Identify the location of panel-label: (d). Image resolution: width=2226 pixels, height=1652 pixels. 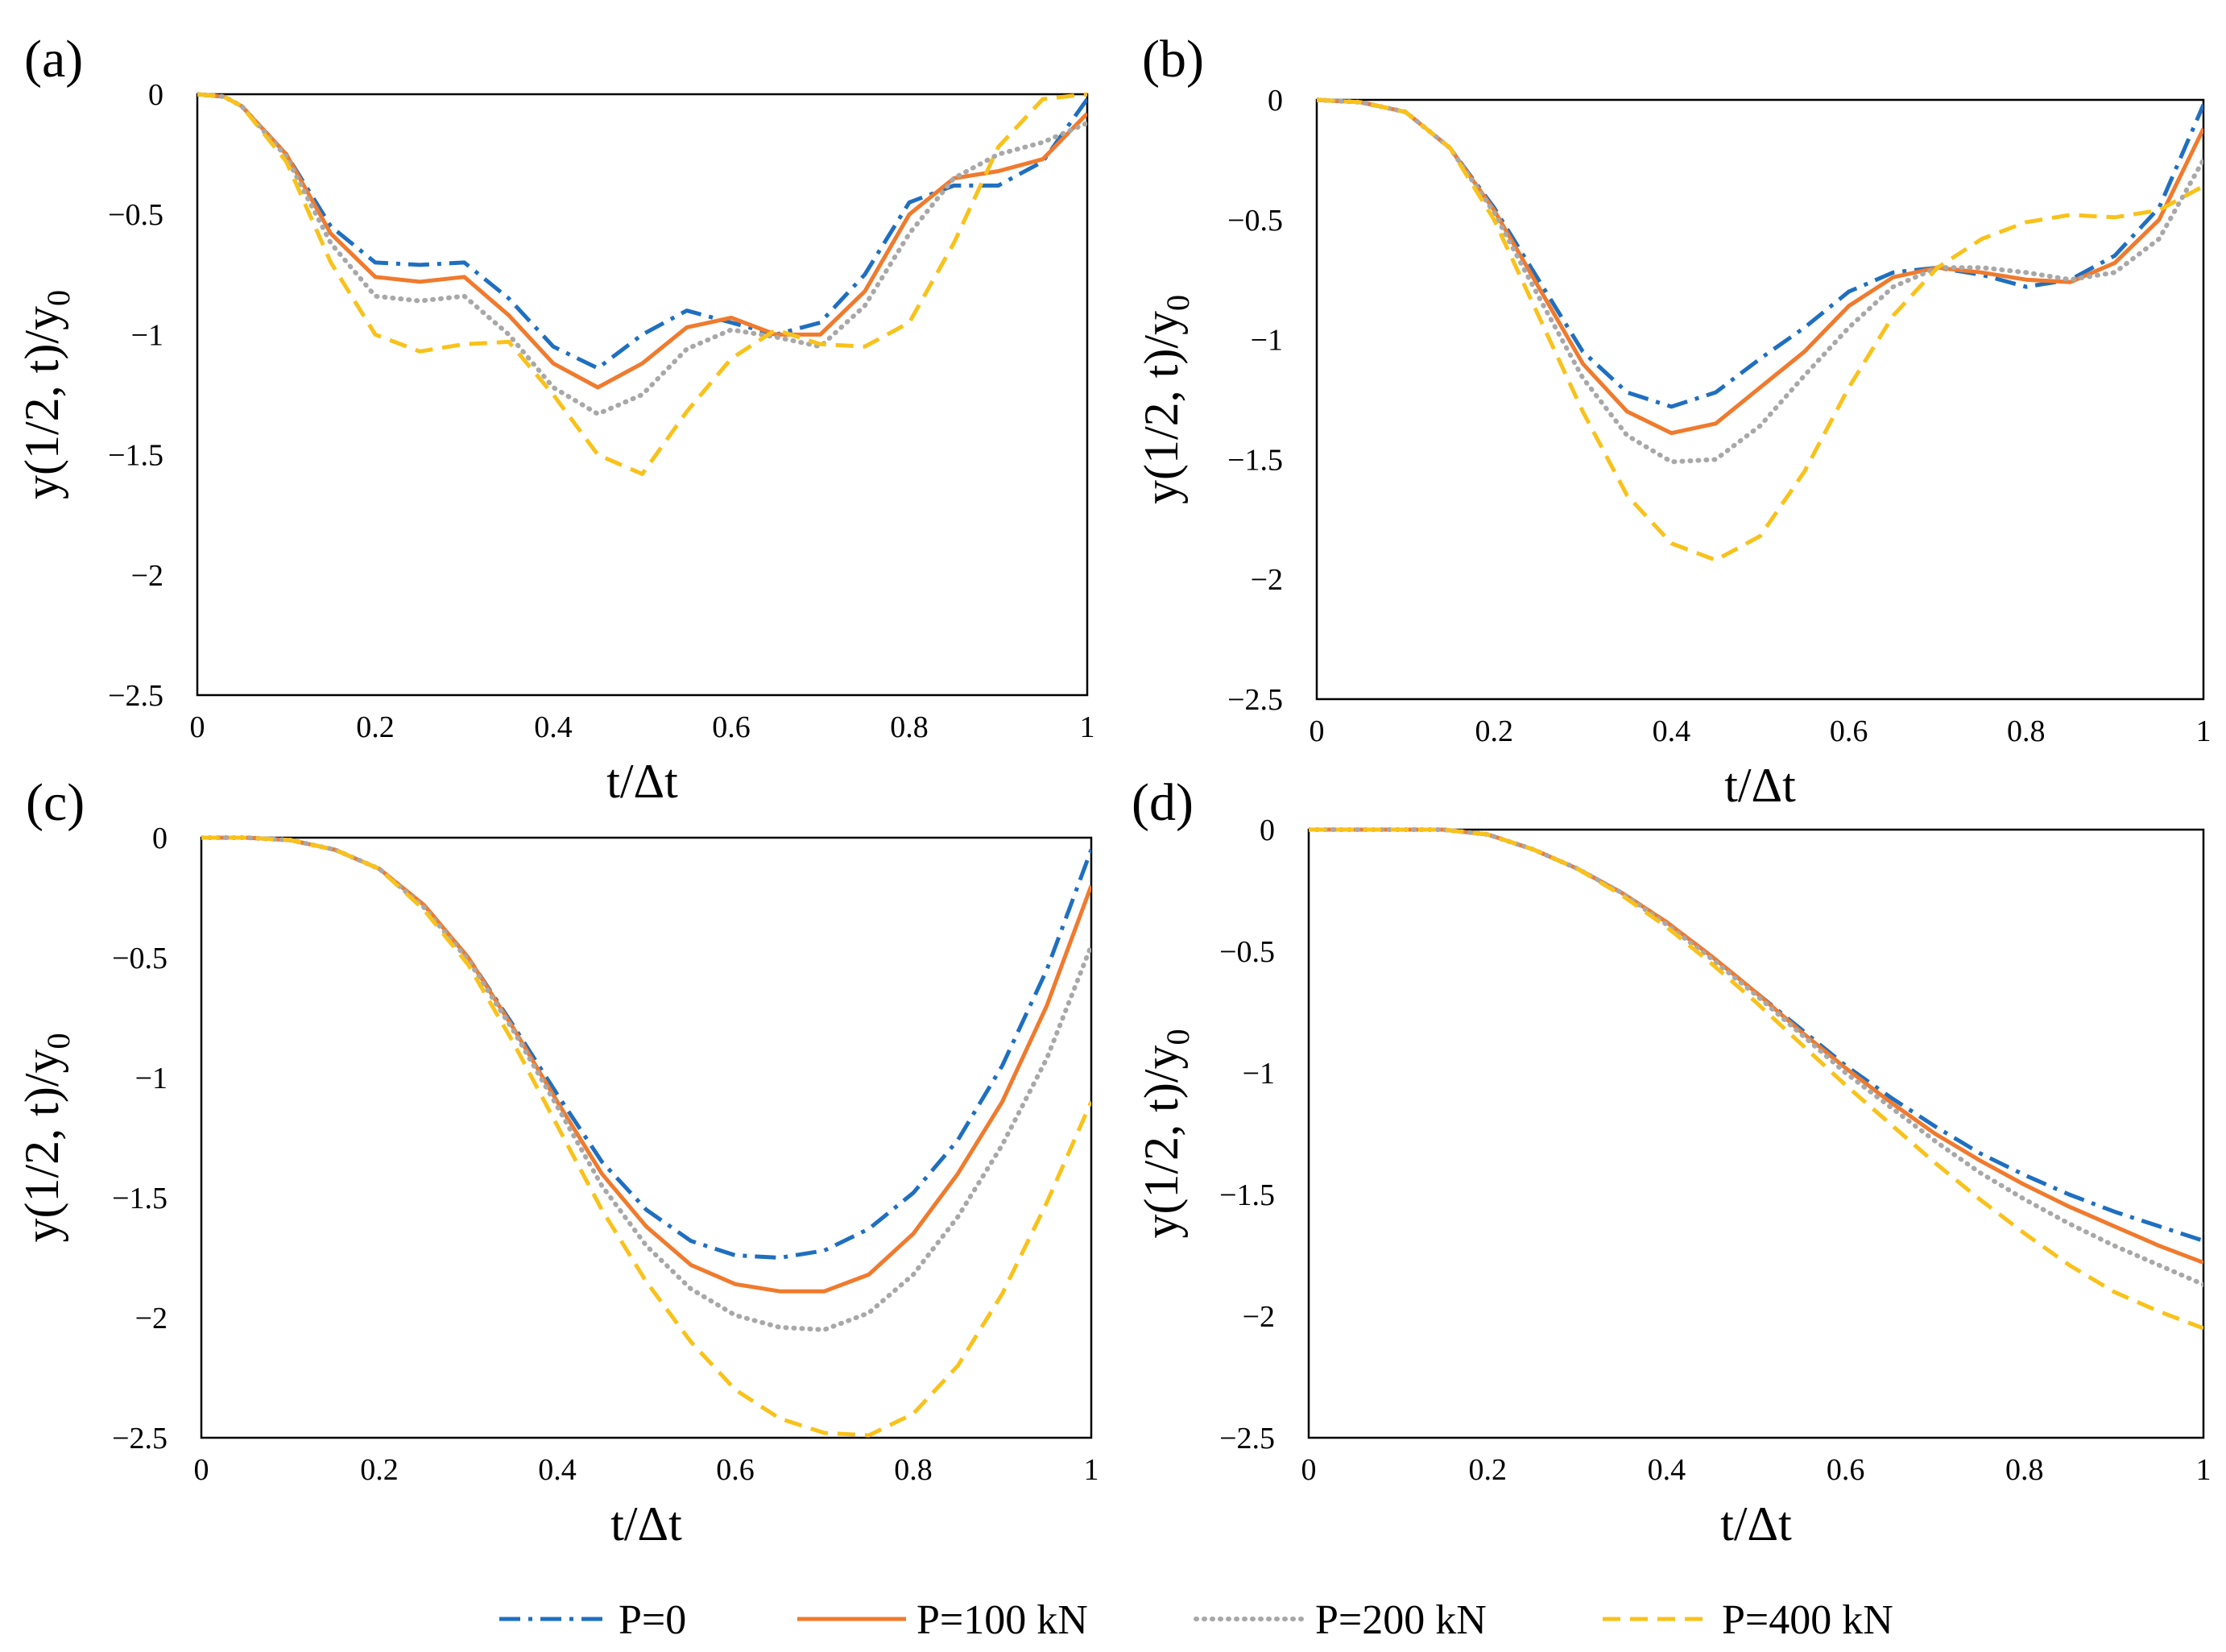
(1163, 802).